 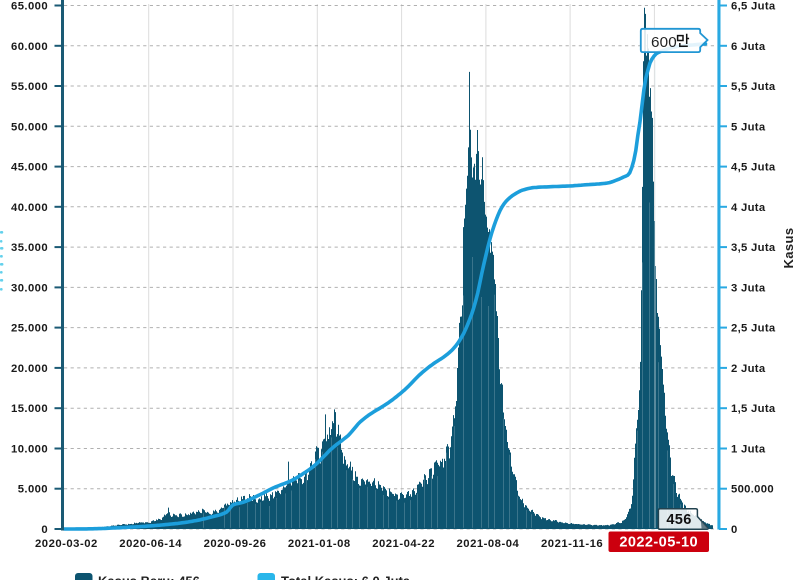 What do you see at coordinates (33, 490) in the screenshot?
I see `svg-text: 5.000` at bounding box center [33, 490].